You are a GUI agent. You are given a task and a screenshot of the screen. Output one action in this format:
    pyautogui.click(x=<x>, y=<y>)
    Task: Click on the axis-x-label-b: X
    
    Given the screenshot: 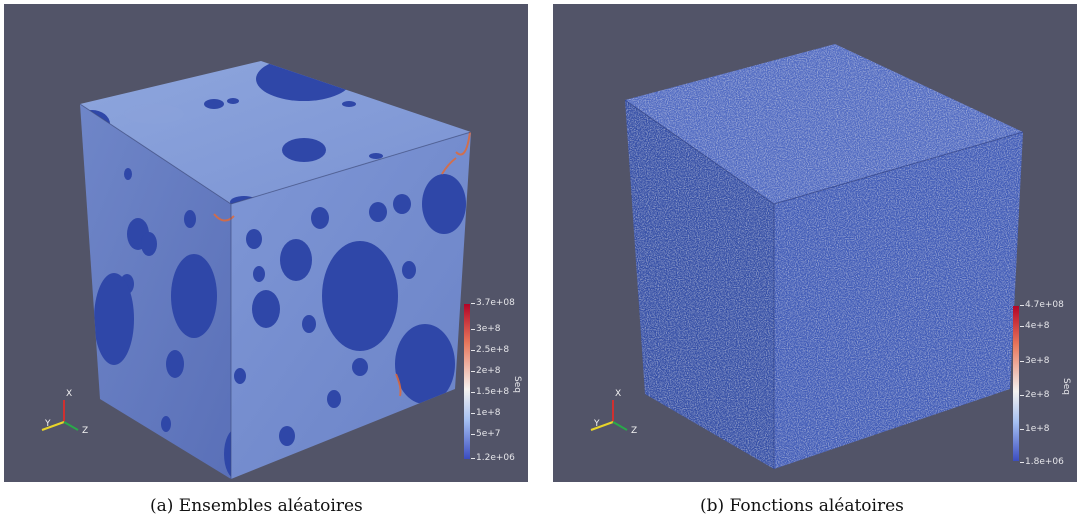 What is the action you would take?
    pyautogui.click(x=618, y=394)
    